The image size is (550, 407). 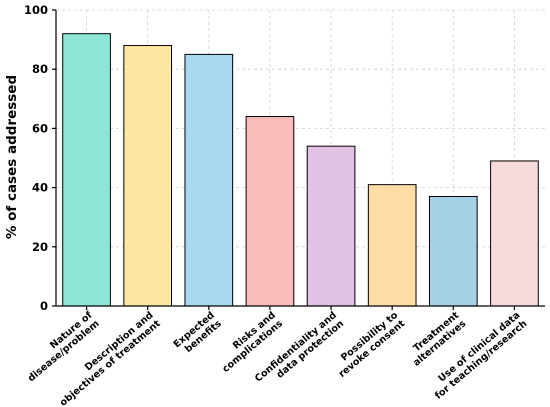 I want to click on y-tick-label: 80, so click(x=40, y=69).